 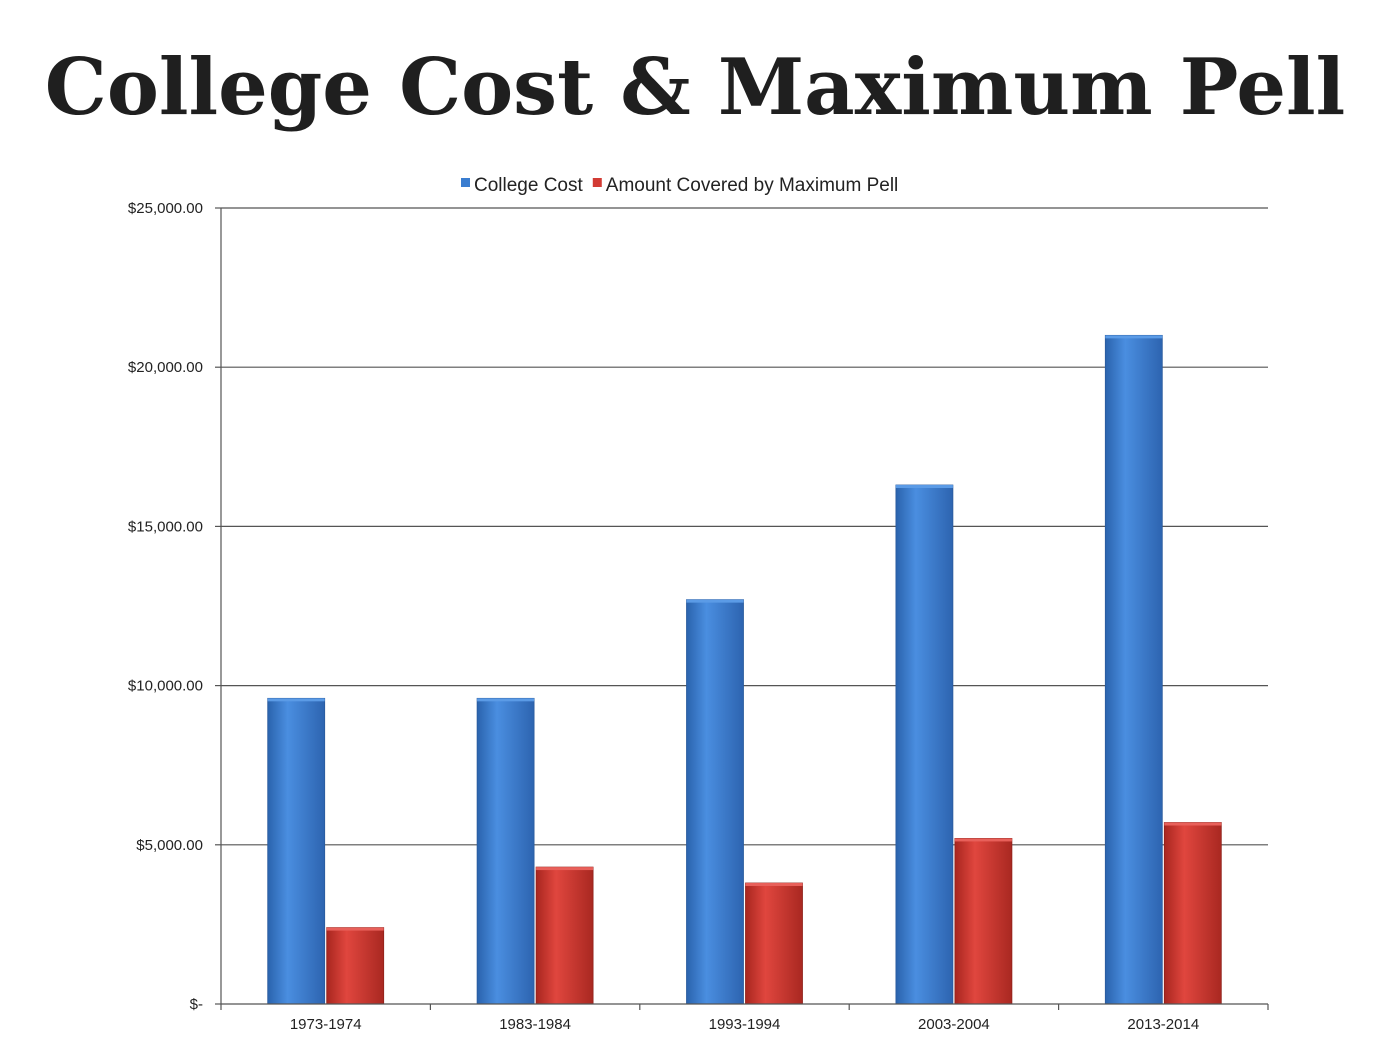 I want to click on y-tick-label: $-, so click(x=196, y=1004).